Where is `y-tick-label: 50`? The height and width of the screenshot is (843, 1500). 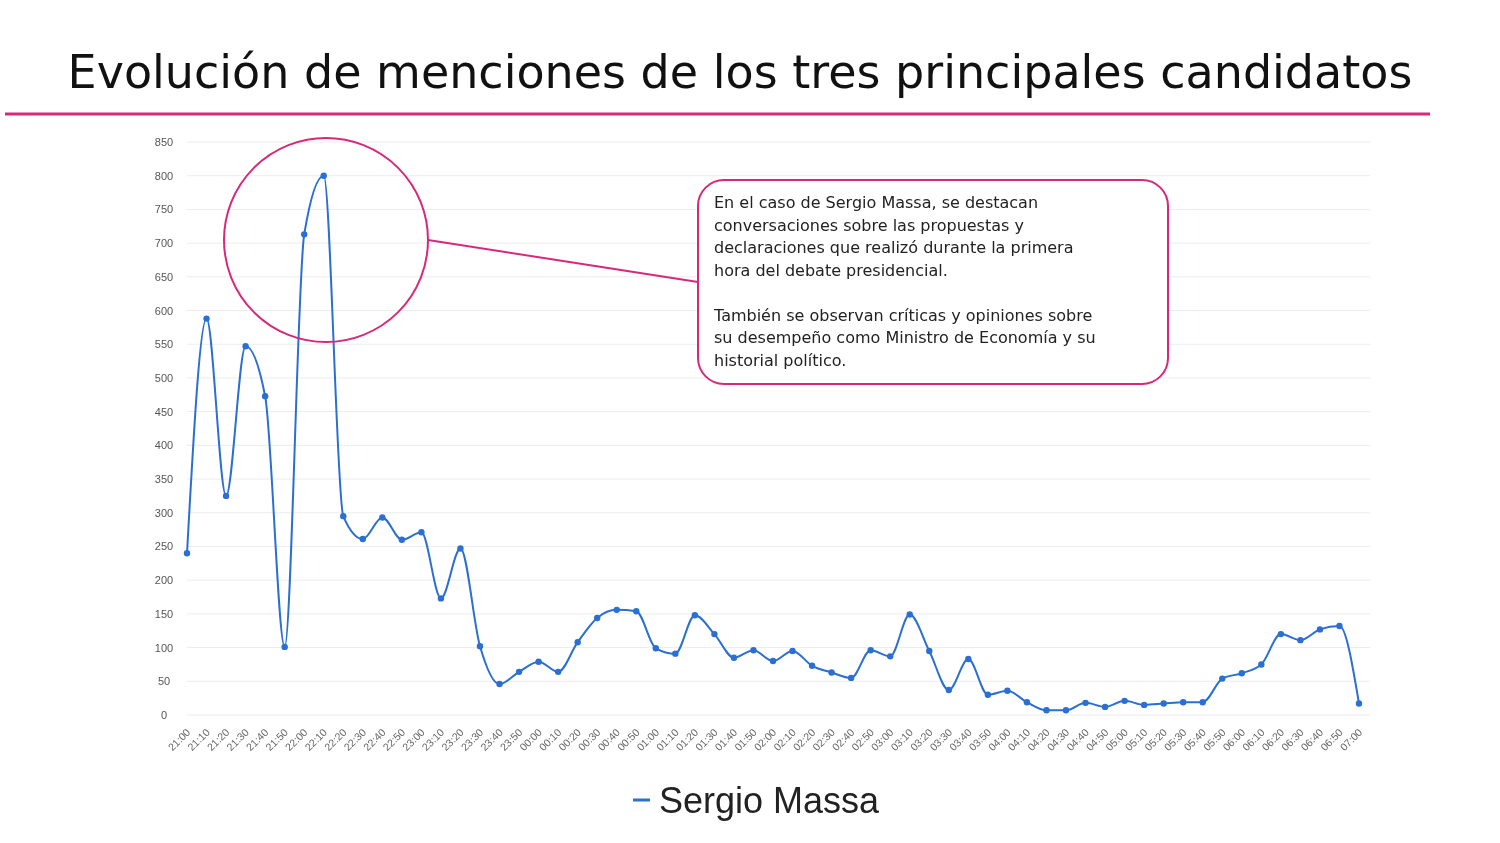 y-tick-label: 50 is located at coordinates (164, 681).